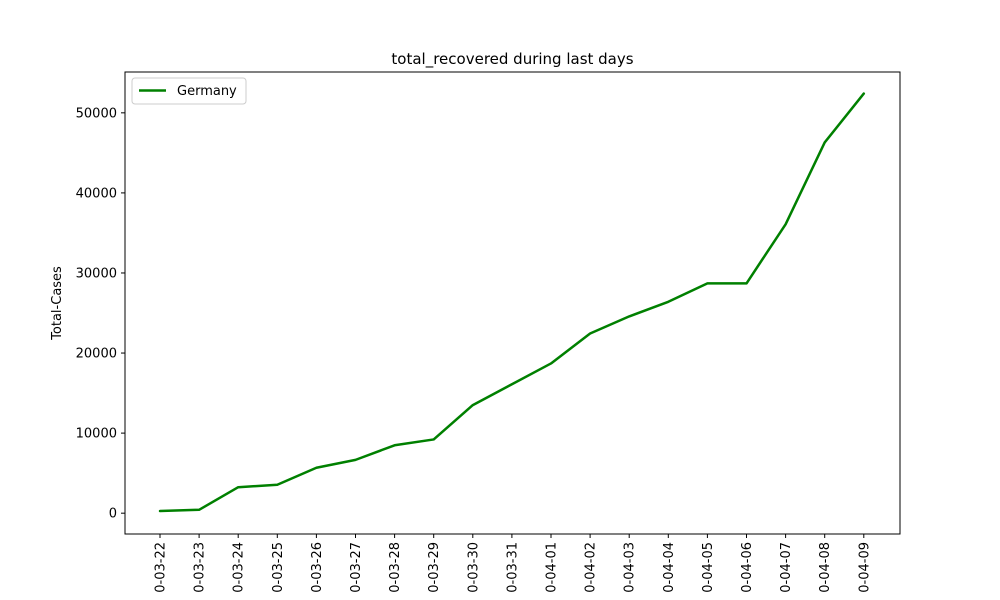 Image resolution: width=1000 pixels, height=600 pixels. What do you see at coordinates (278, 567) in the screenshot?
I see `x-tick-label: 0-03-25` at bounding box center [278, 567].